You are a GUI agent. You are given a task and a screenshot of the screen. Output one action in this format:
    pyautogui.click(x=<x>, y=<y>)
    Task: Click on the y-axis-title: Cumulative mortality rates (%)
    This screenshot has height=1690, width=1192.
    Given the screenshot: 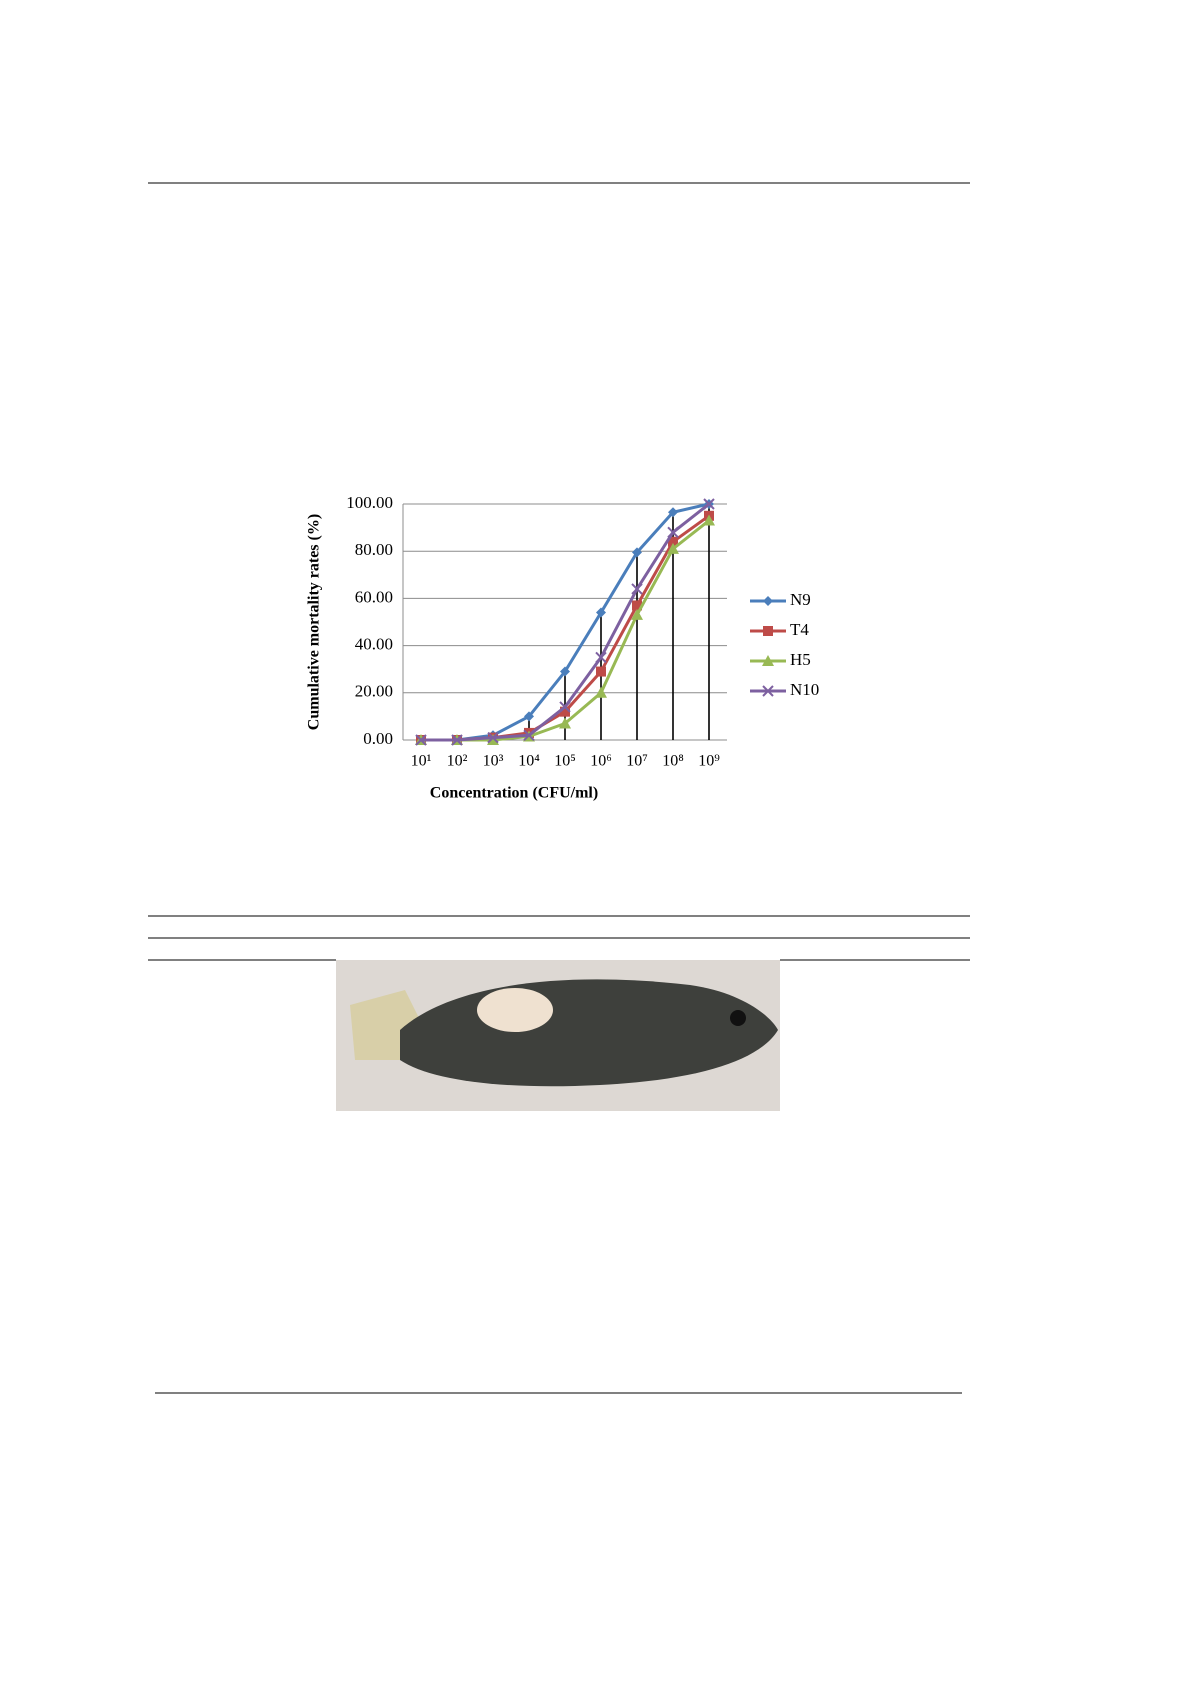 What is the action you would take?
    pyautogui.click(x=314, y=622)
    